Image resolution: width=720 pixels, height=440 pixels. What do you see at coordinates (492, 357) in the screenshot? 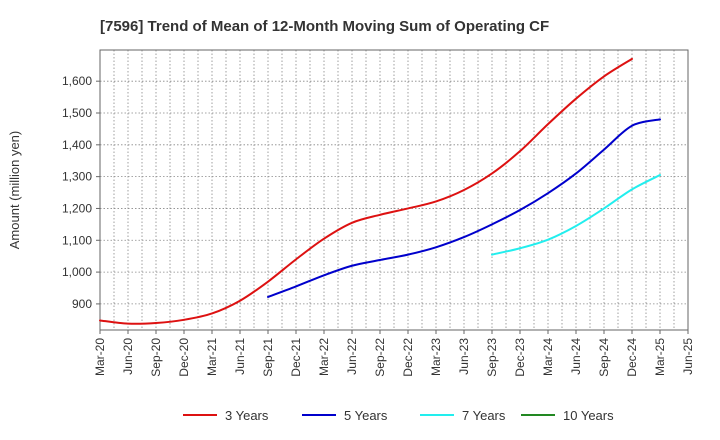
I see `x-tick-label: Sep-23` at bounding box center [492, 357].